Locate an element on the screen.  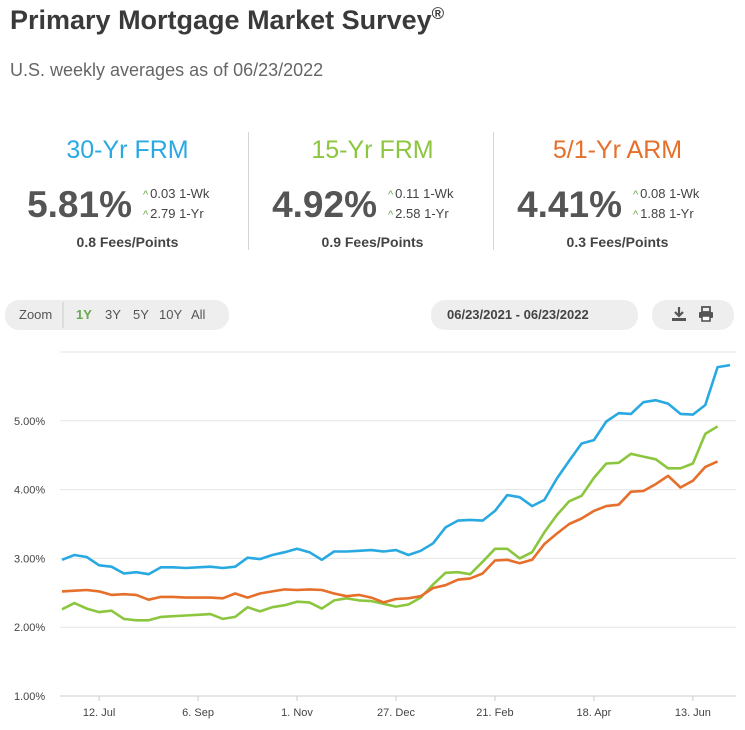
stat-rate: 4.92% is located at coordinates (324, 204).